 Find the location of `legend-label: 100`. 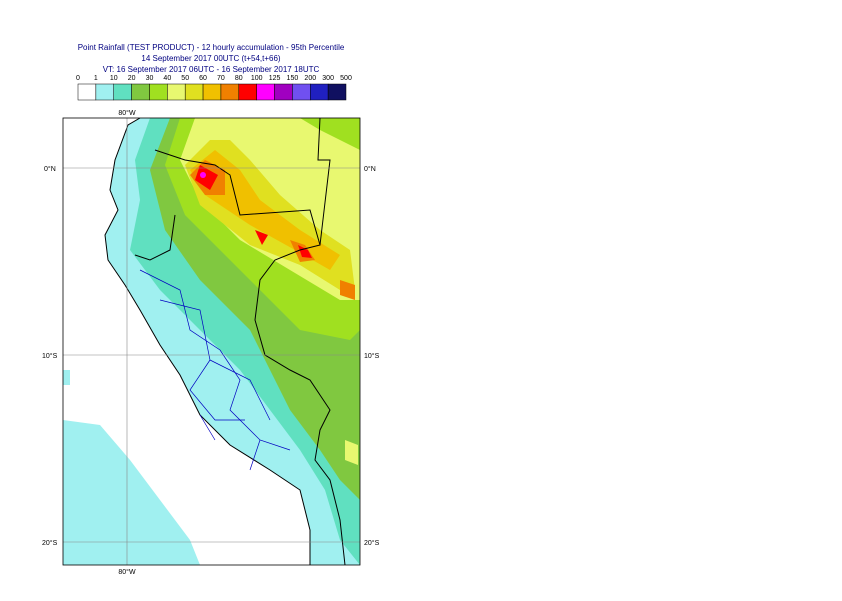

legend-label: 100 is located at coordinates (257, 78).